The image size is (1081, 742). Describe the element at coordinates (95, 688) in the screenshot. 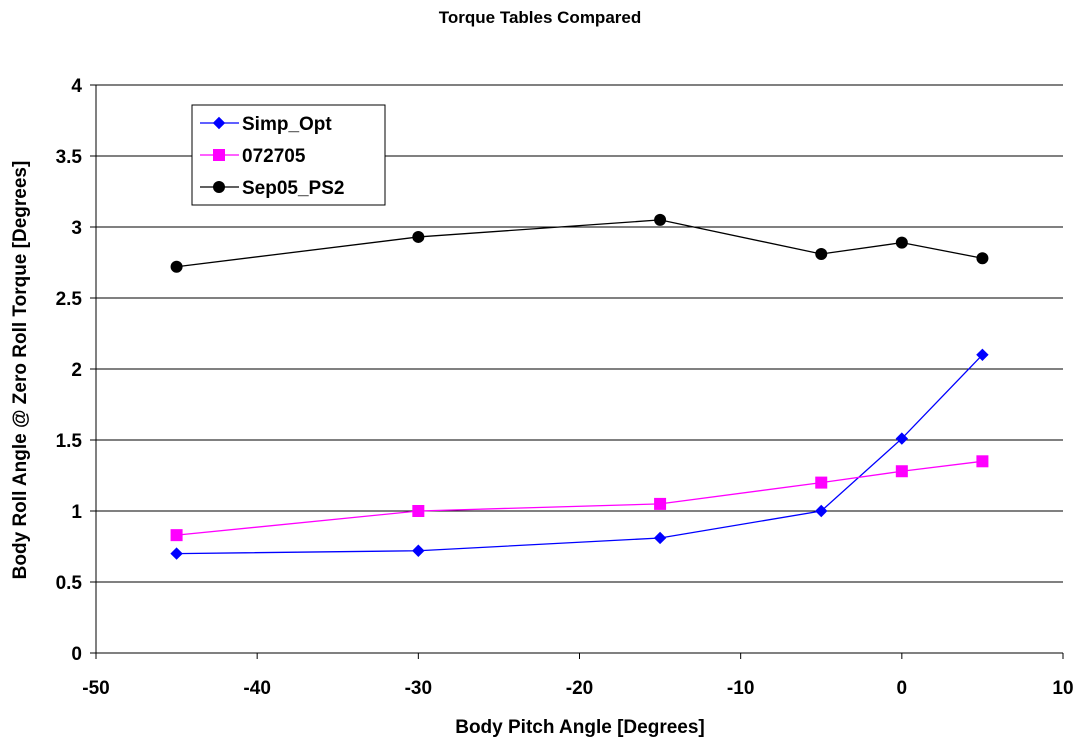

I see `x-tick-label-0: -50` at that location.